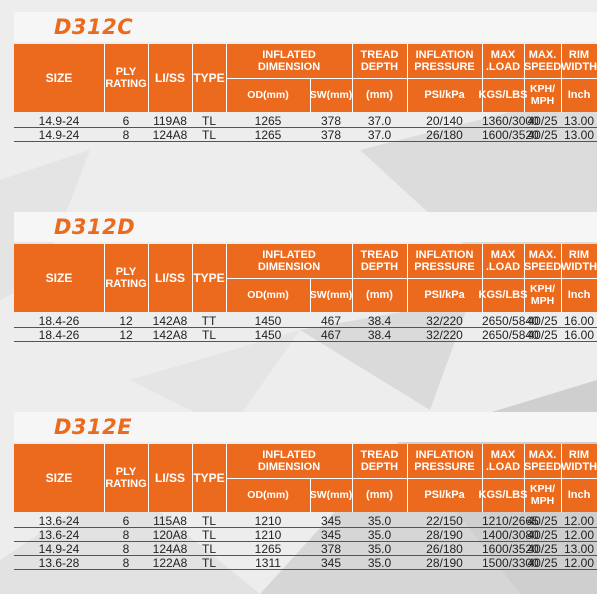 This screenshot has height=594, width=597. What do you see at coordinates (268, 321) in the screenshot?
I see `cell-od: 1450` at bounding box center [268, 321].